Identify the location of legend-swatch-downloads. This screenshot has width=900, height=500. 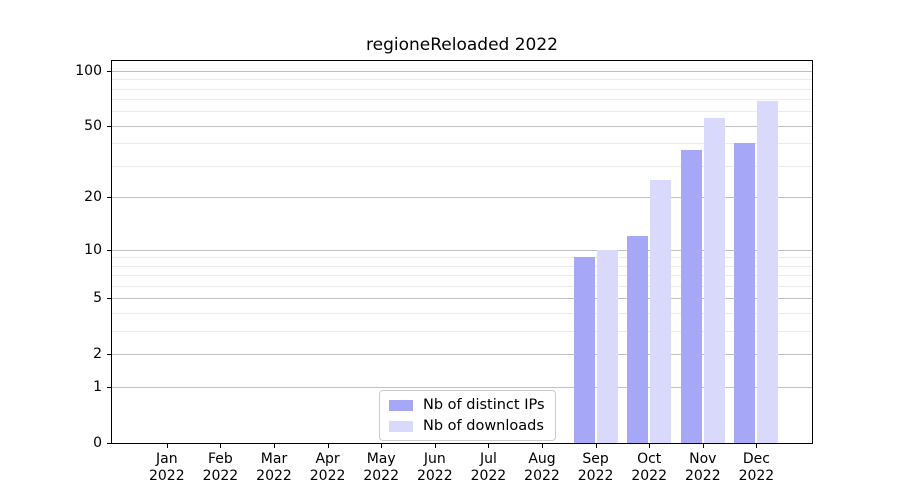
(401, 426).